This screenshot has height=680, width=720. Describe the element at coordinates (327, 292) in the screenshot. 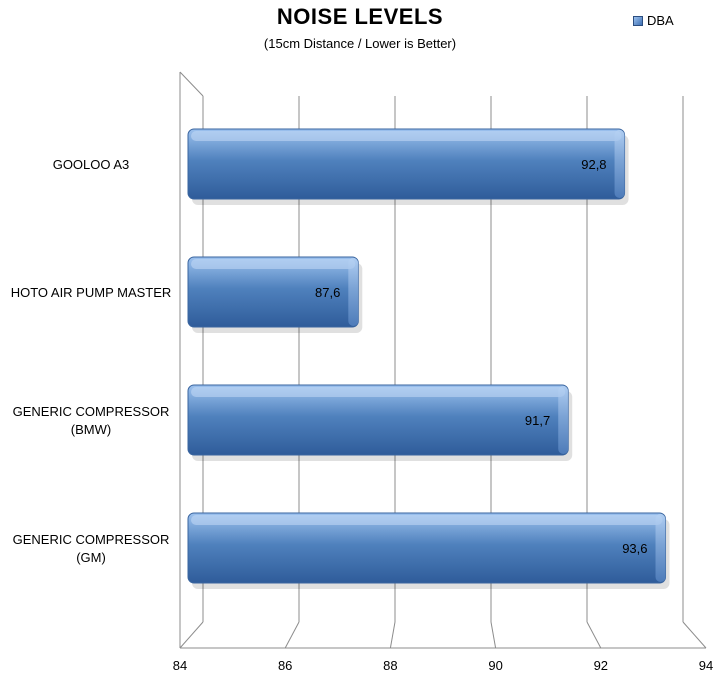

I see `bar-value-label: 87,6` at that location.